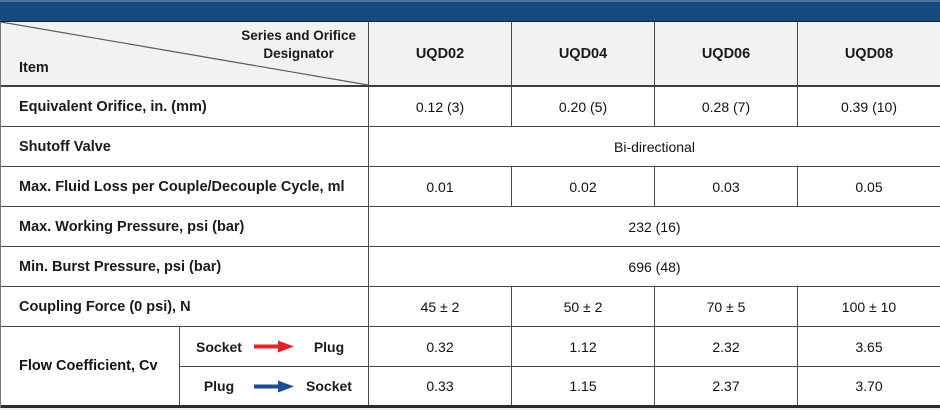 Image resolution: width=940 pixels, height=410 pixels. Describe the element at coordinates (219, 346) in the screenshot. I see `direction-from-label: Socket` at that location.